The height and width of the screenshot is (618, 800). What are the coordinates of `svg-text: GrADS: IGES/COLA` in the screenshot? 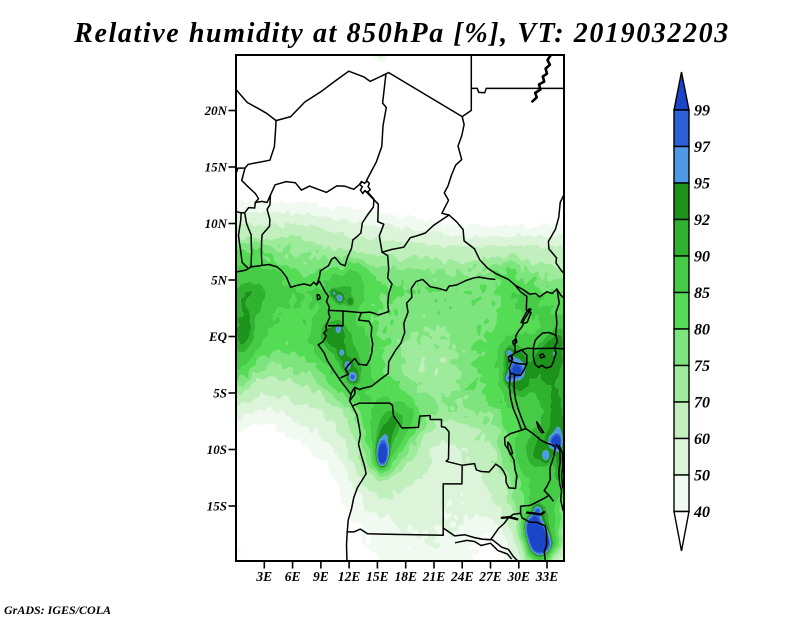 It's located at (57, 610).